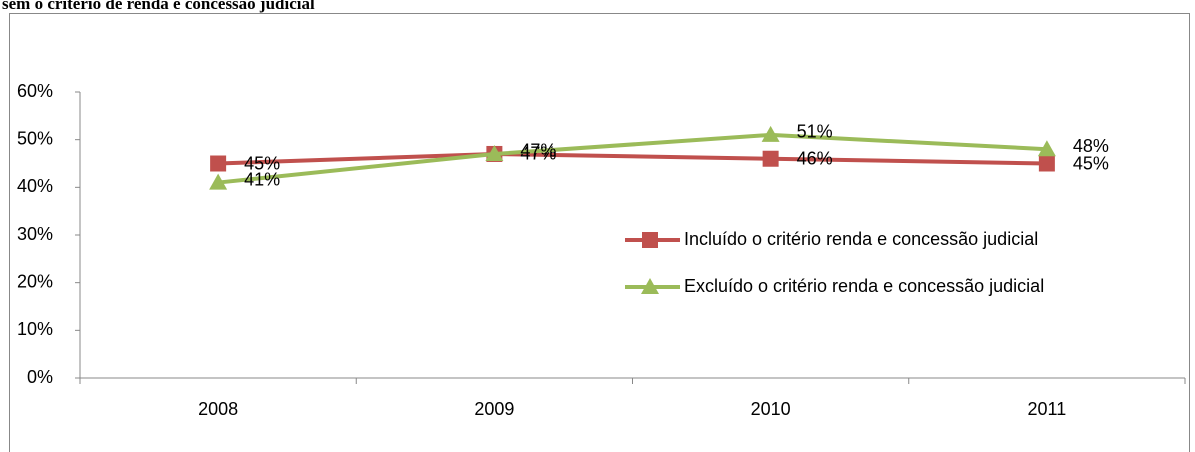  Describe the element at coordinates (771, 409) in the screenshot. I see `x-tick-label: 2010` at that location.